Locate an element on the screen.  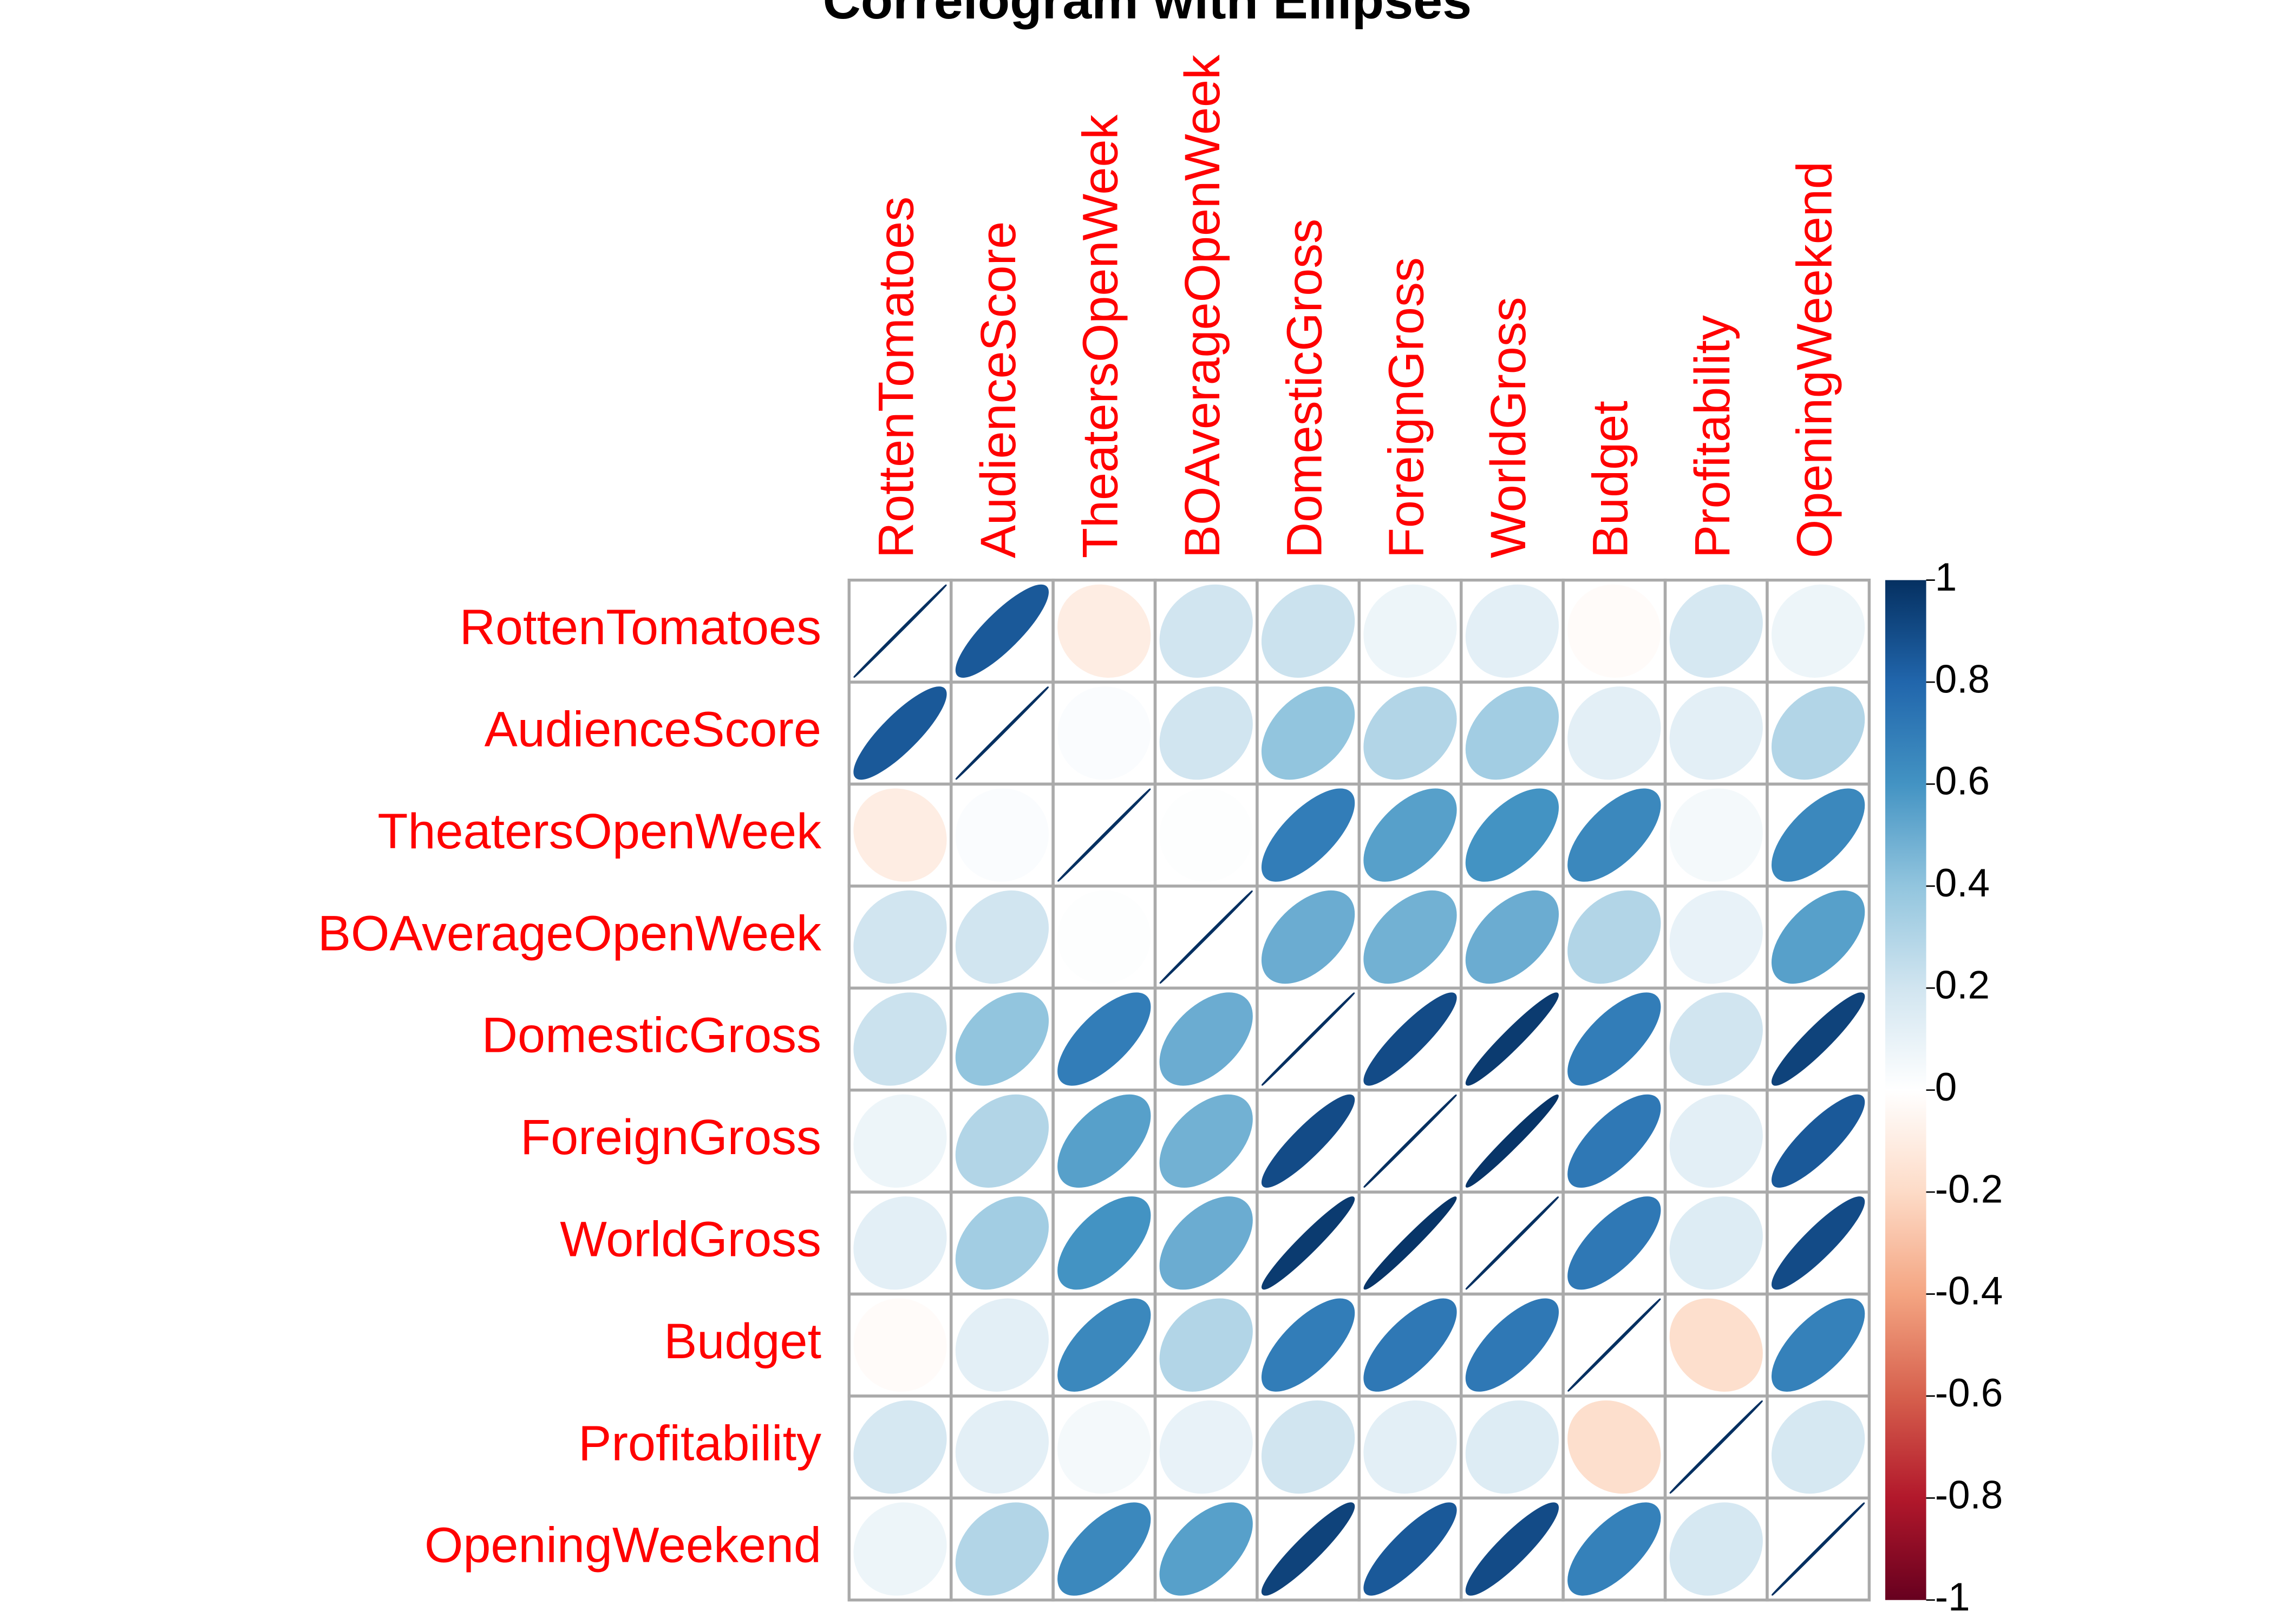
column-label: OpeningWeekend is located at coordinates (1815, 360).